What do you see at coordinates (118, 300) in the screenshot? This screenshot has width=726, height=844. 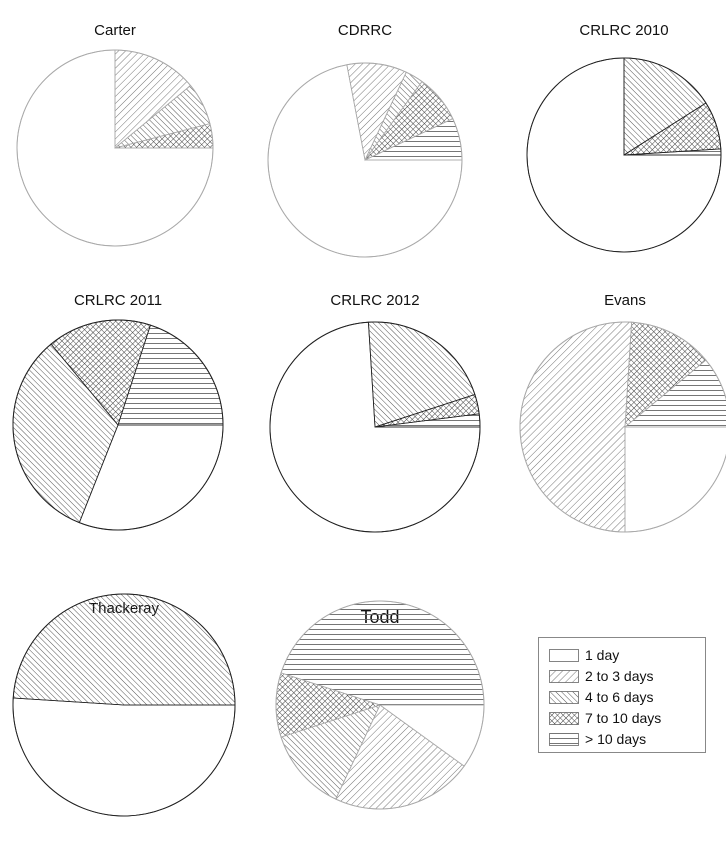 I see `pie-title: CRLRC 2011` at bounding box center [118, 300].